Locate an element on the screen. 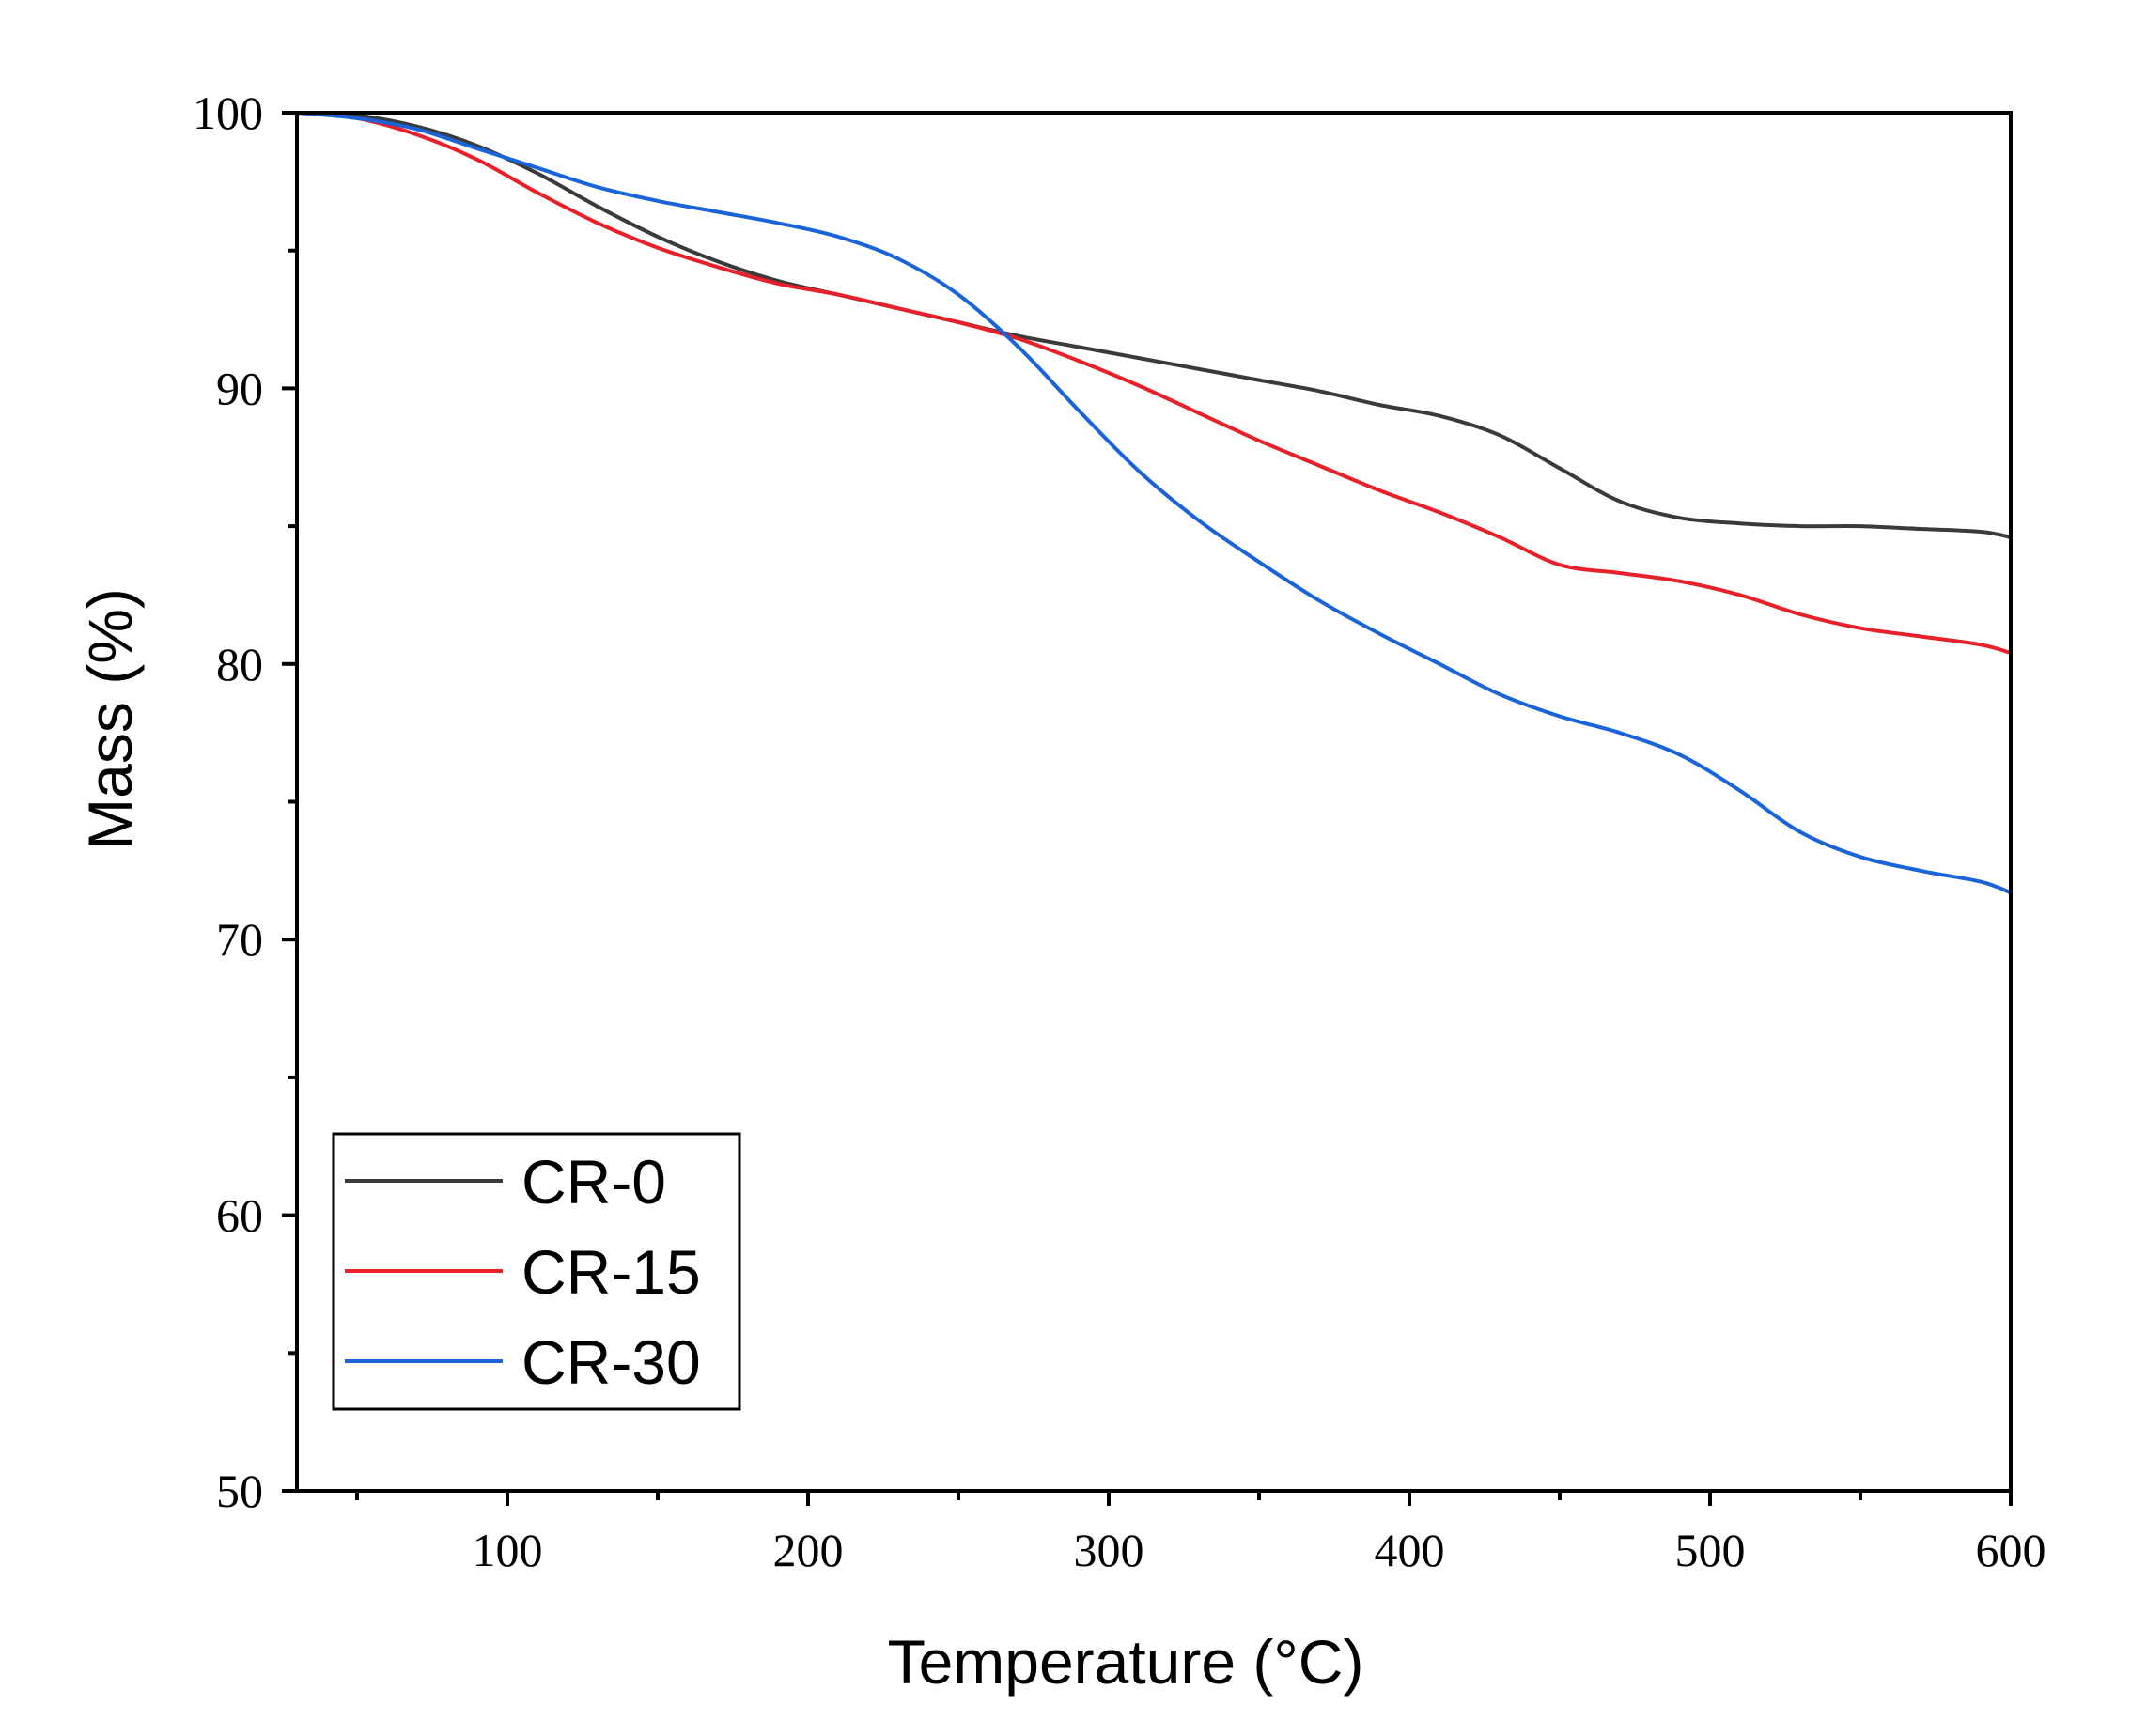  y-tick-label: 60 is located at coordinates (240, 1215).